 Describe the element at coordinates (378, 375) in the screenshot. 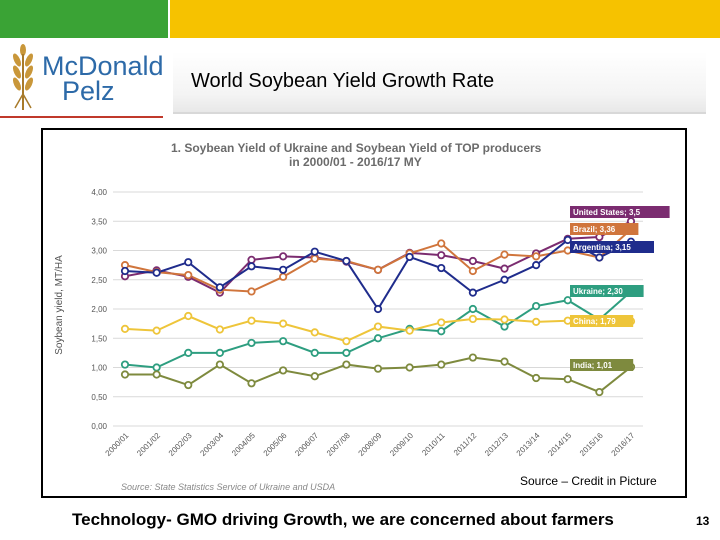

I see `series-line-india` at that location.